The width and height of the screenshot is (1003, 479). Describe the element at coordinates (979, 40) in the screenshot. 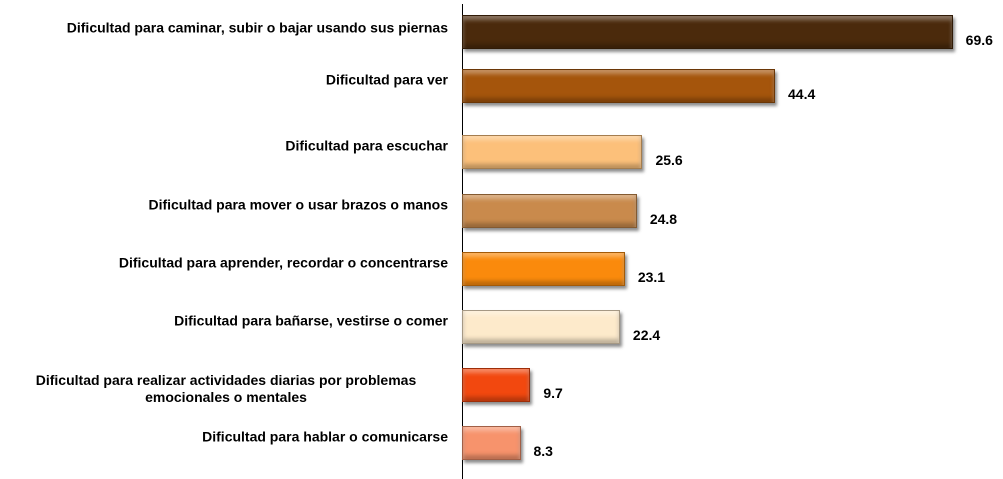

I see `value-label: 69.6` at that location.